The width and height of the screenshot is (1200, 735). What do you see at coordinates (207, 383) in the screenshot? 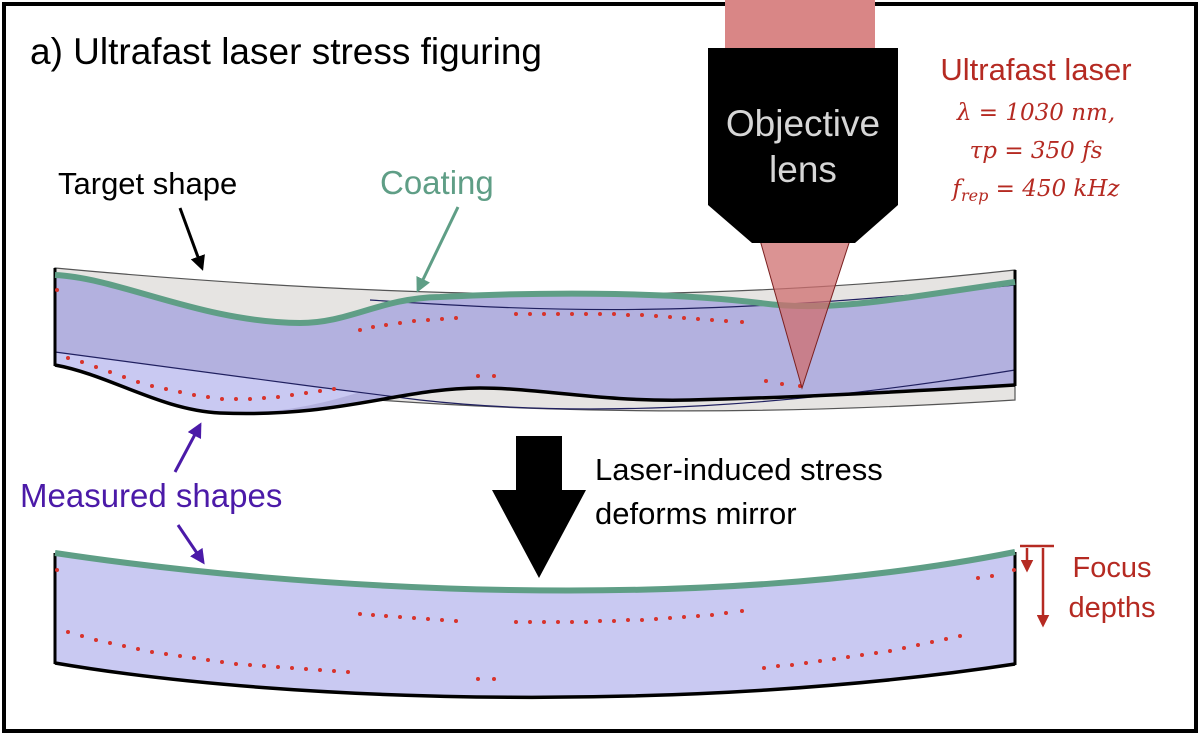
I see `measured-shape-top-lower-strip` at bounding box center [207, 383].